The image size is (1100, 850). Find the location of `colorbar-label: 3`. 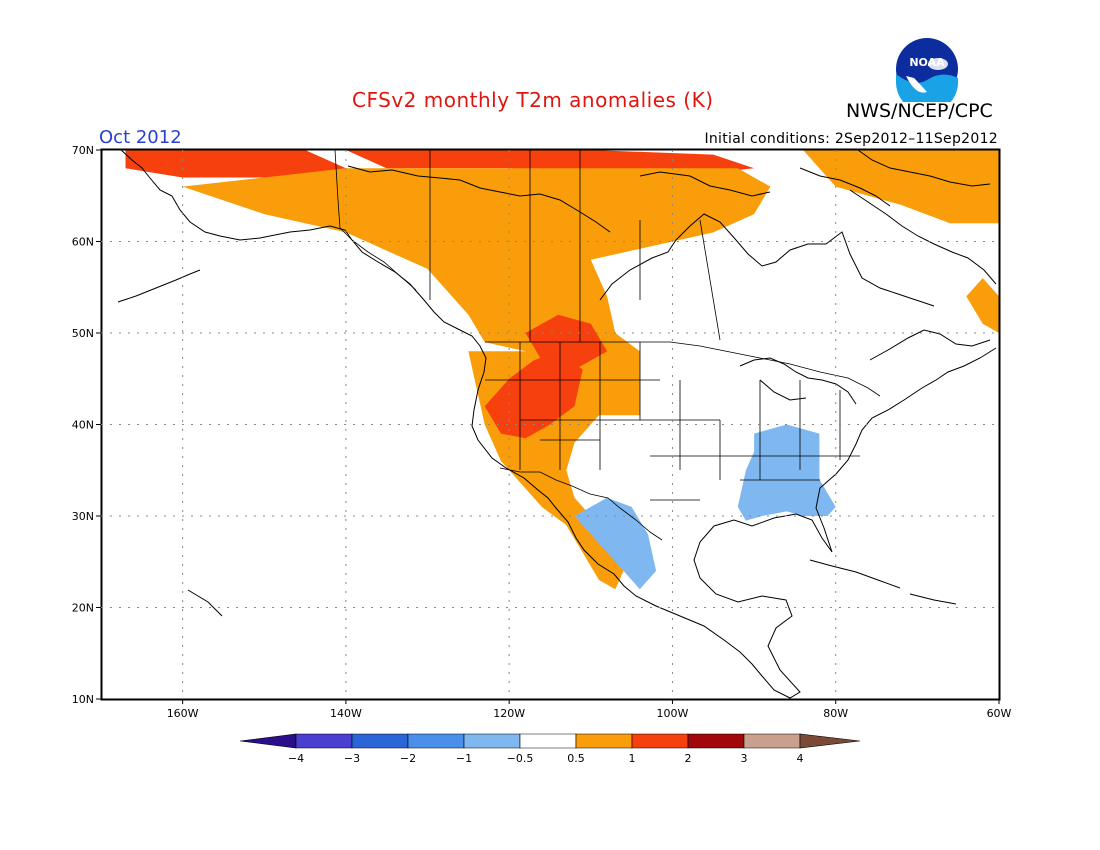

colorbar-label: 3 is located at coordinates (744, 758).